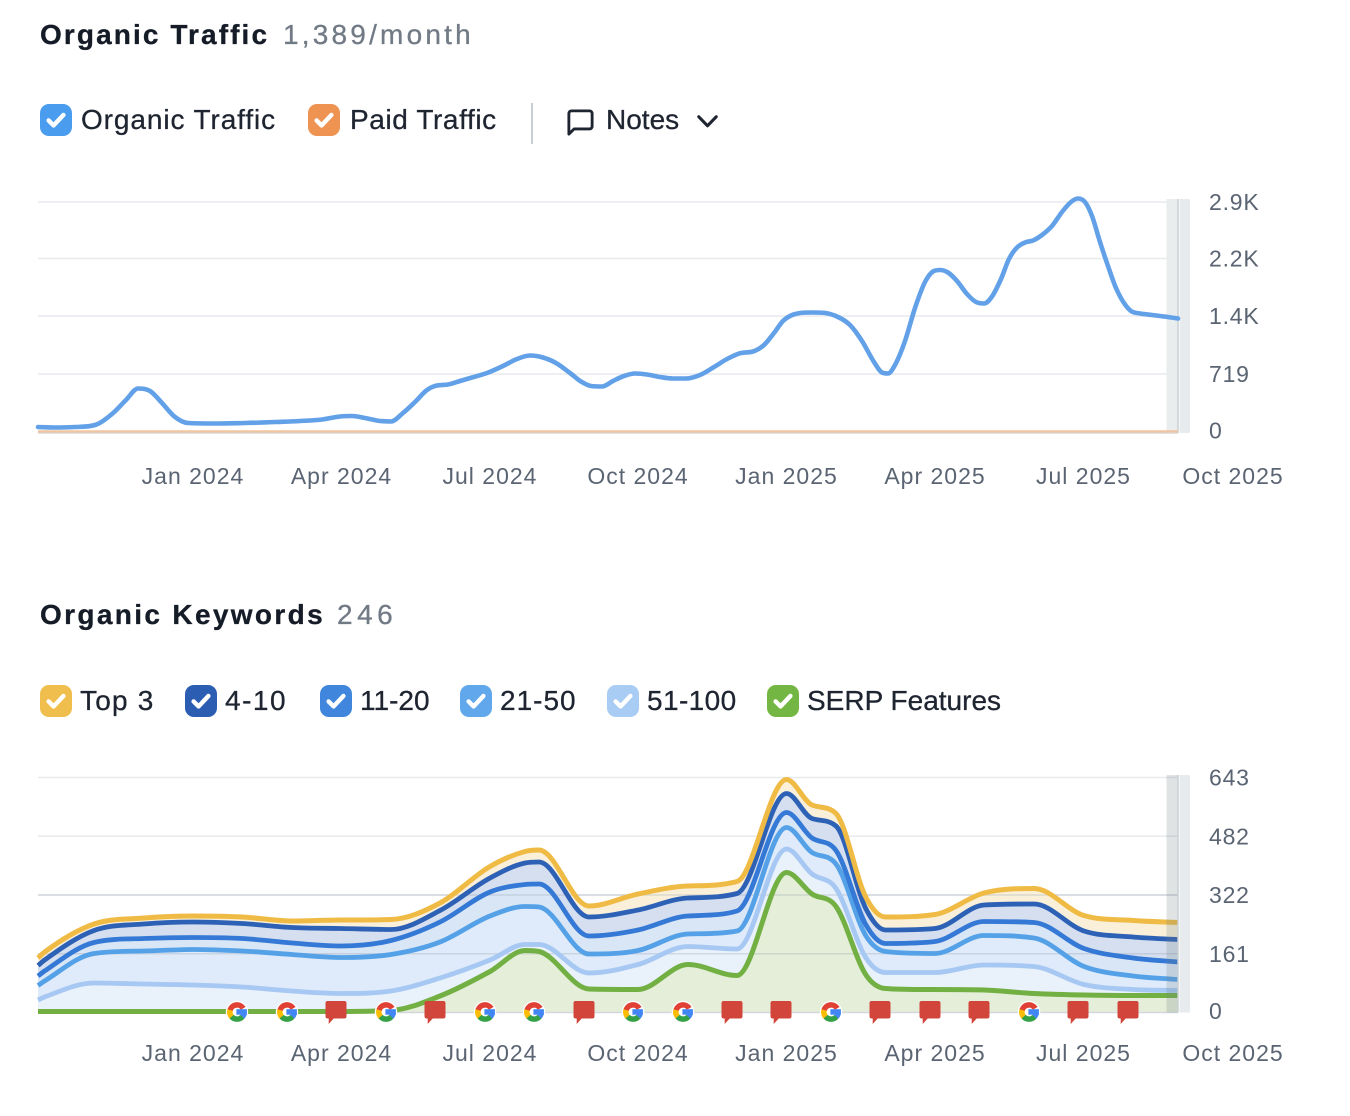  Describe the element at coordinates (1234, 259) in the screenshot. I see `svg-text: 2.2K` at that location.